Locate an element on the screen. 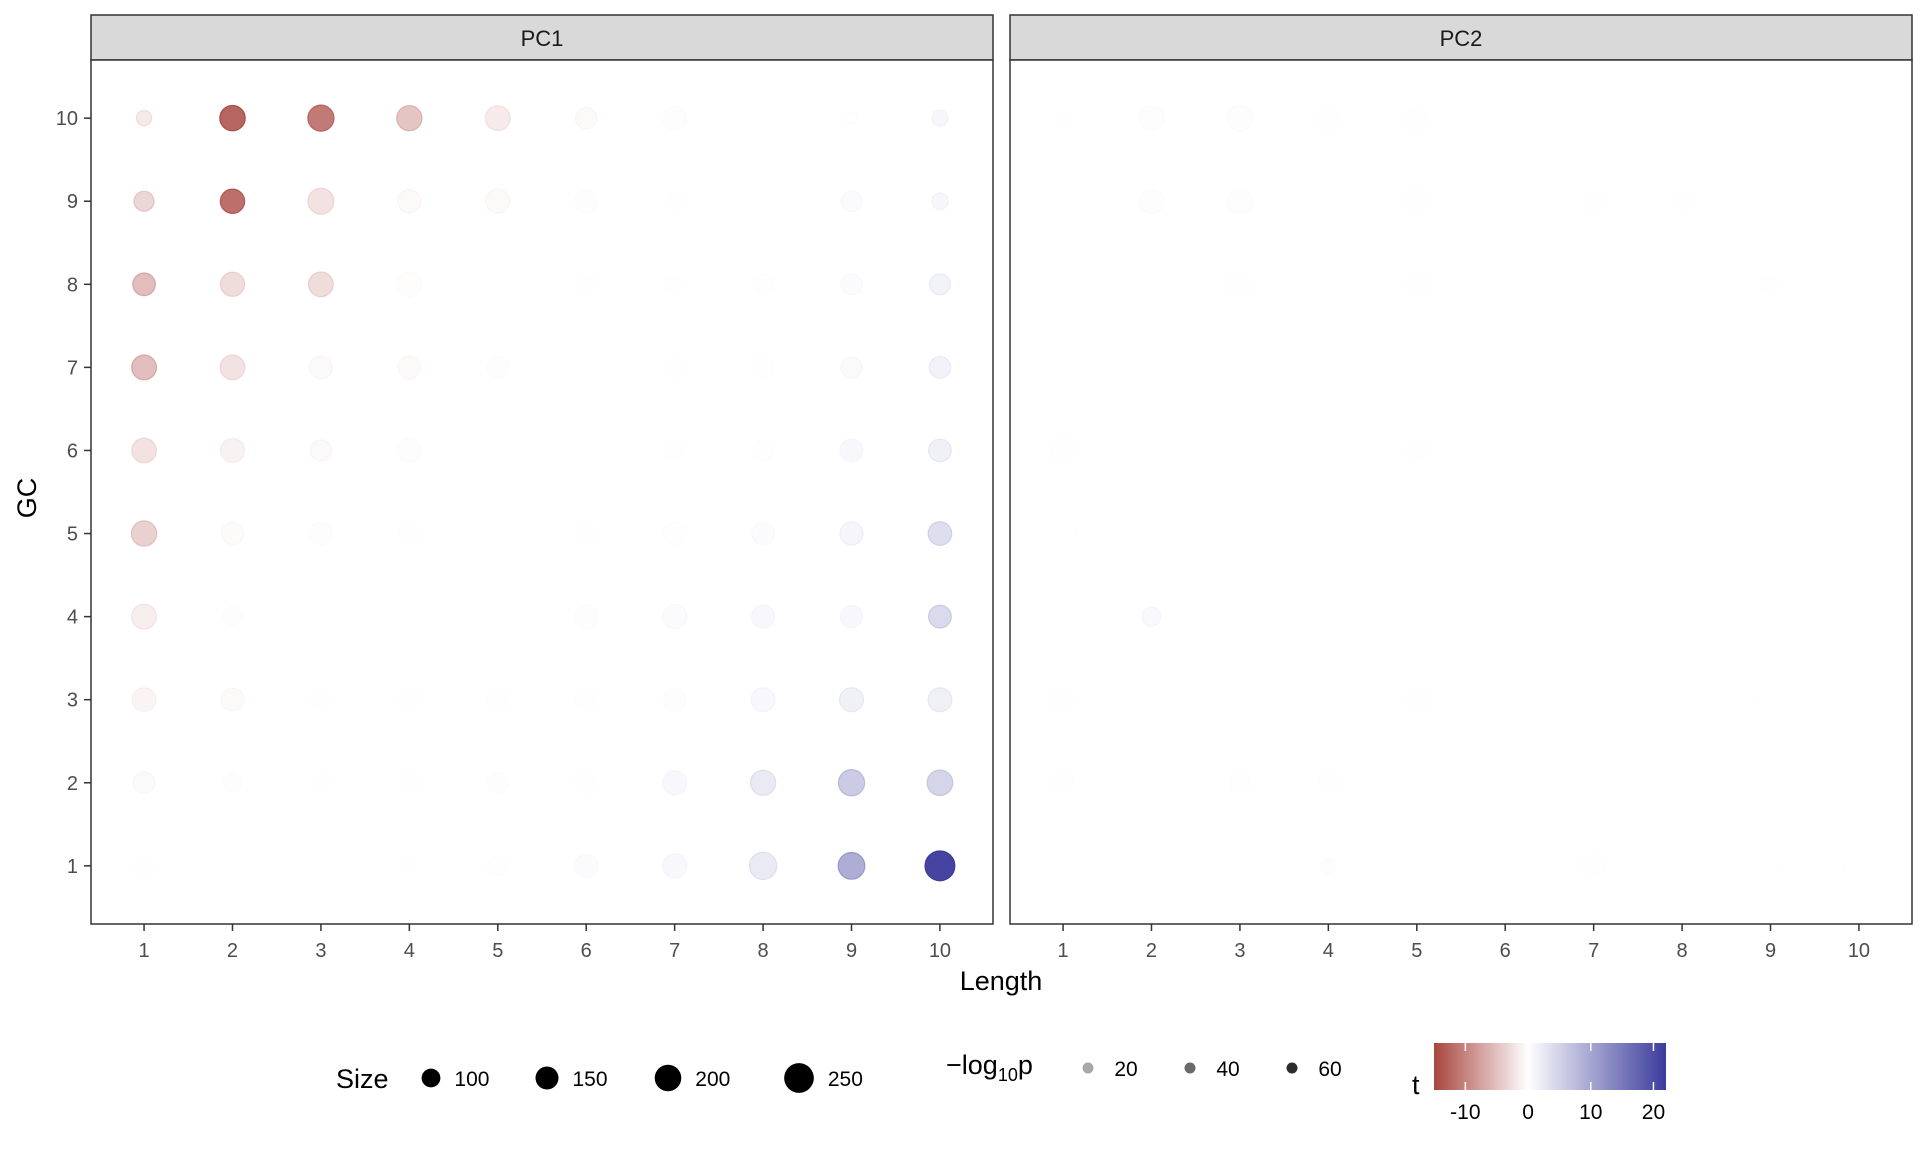 The width and height of the screenshot is (1920, 1157). x-tick-label: 1 is located at coordinates (1062, 951).